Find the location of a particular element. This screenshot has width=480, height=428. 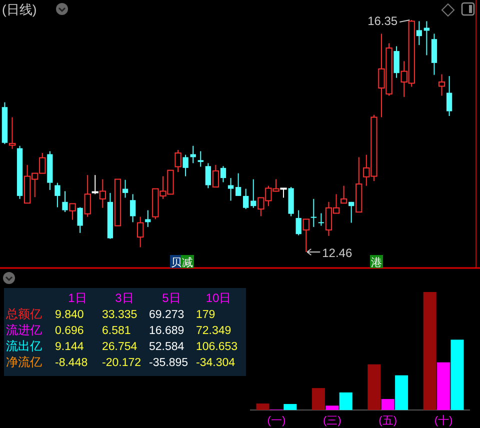

text: -8.448 is located at coordinates (71, 363).